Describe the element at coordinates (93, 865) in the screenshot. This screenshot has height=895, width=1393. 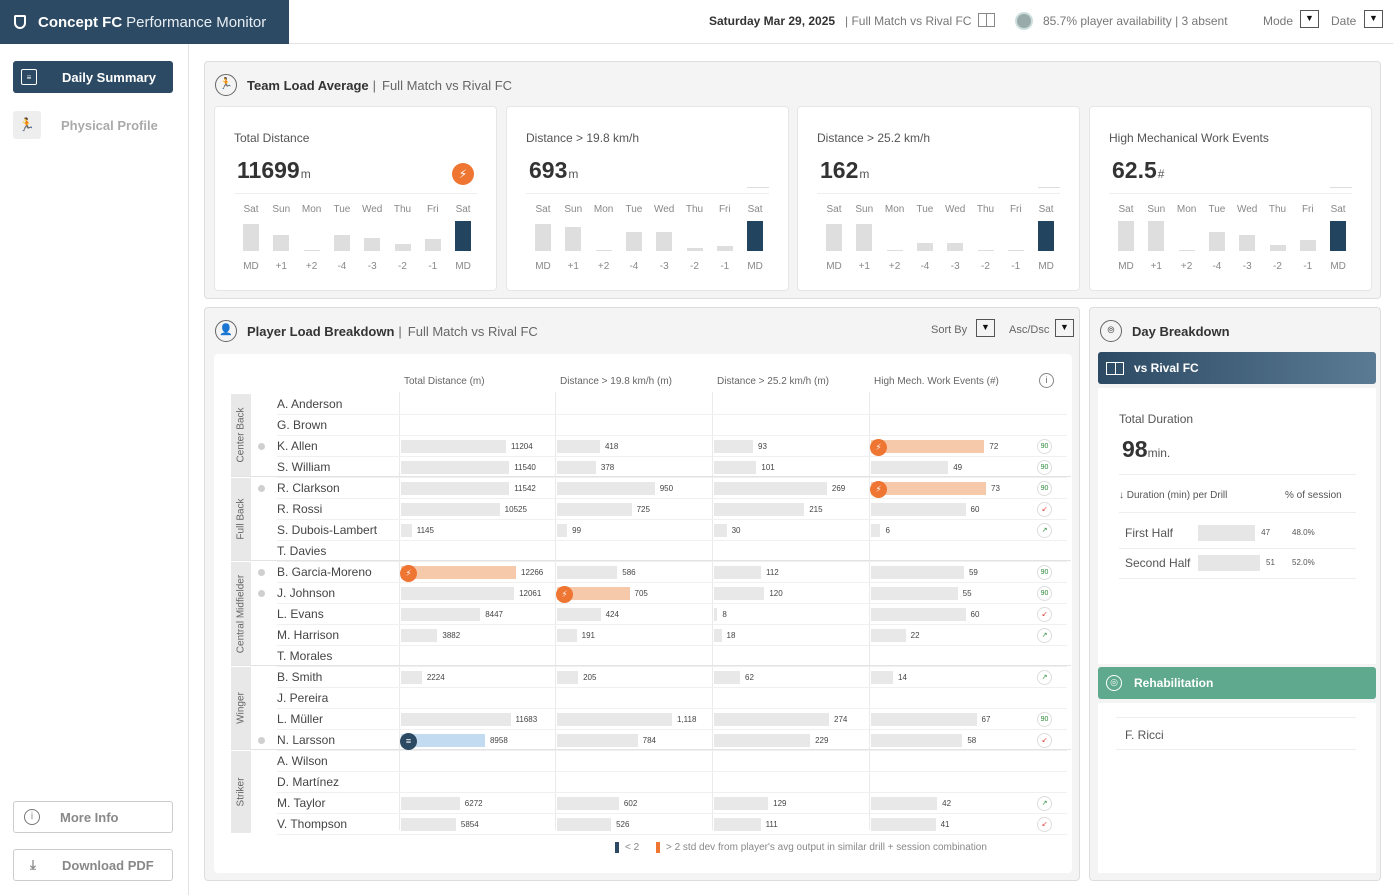
I see `download-pdf-button: ⤓ Download PDF` at that location.